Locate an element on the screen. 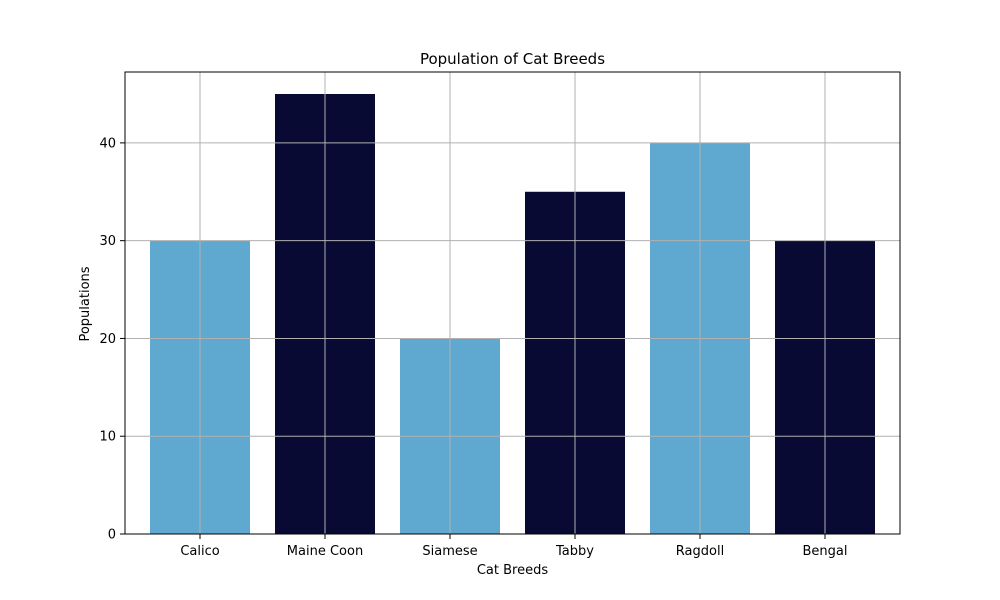 The image size is (1000, 600). chart-title: Population of Cat Breeds is located at coordinates (512, 59).